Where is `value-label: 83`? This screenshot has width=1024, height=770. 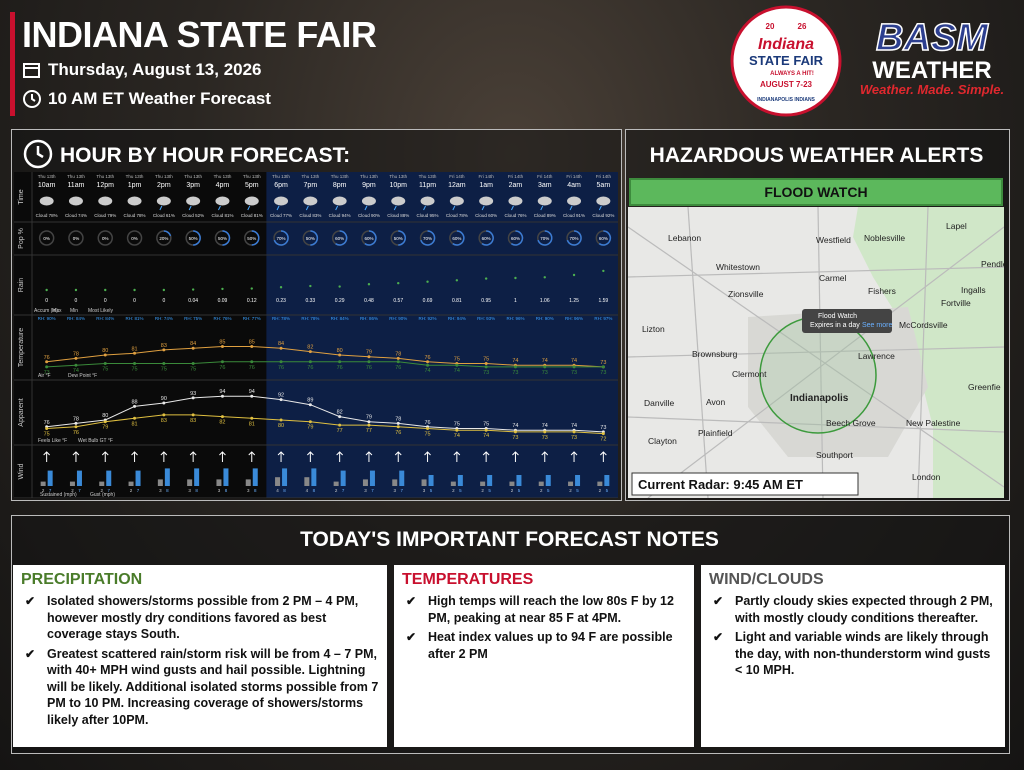 value-label: 83 is located at coordinates (193, 421).